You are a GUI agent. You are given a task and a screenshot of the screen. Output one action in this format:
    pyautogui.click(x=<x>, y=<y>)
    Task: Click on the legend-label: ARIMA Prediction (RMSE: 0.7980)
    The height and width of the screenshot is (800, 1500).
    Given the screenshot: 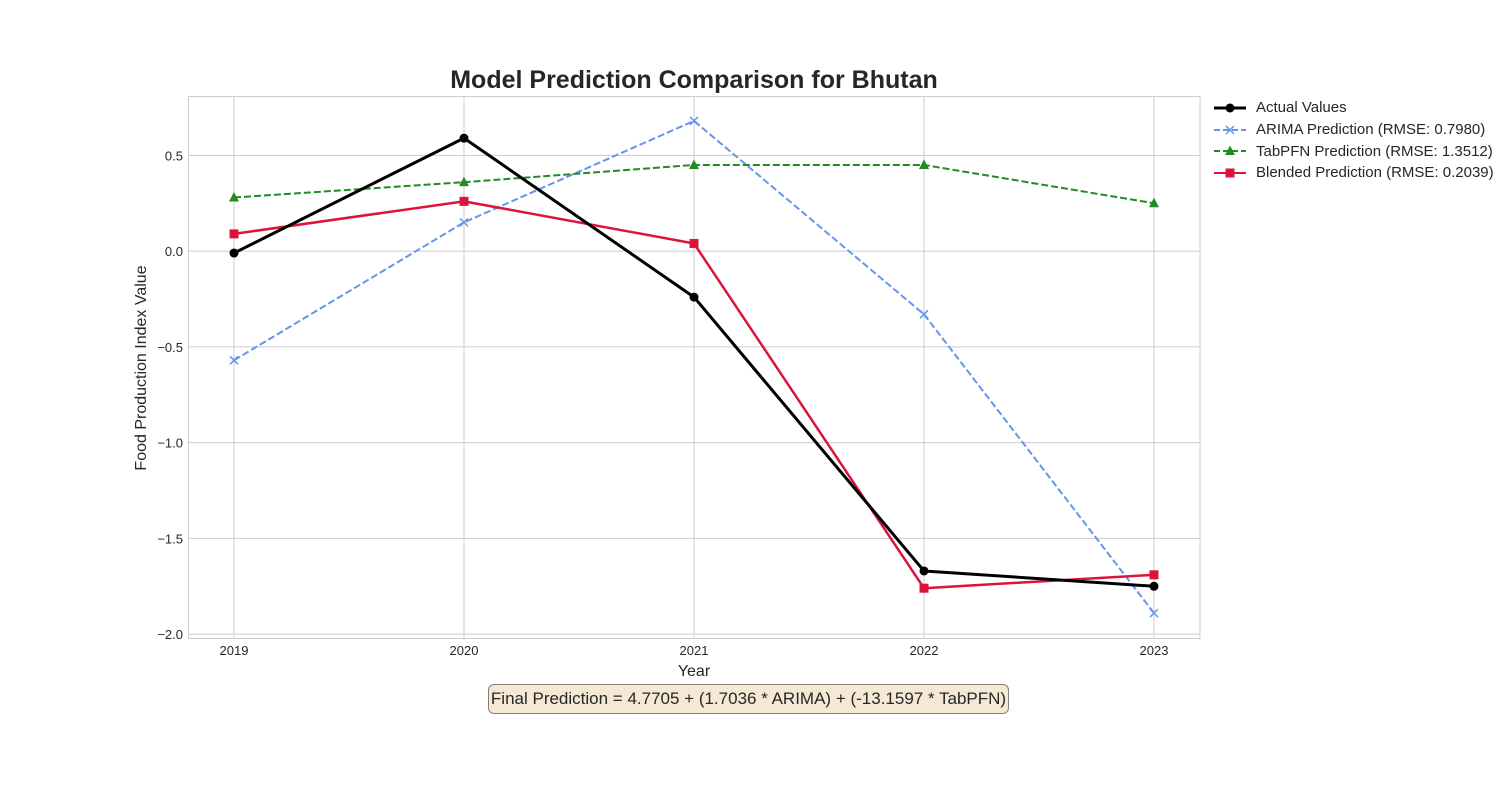 What is the action you would take?
    pyautogui.click(x=1371, y=130)
    